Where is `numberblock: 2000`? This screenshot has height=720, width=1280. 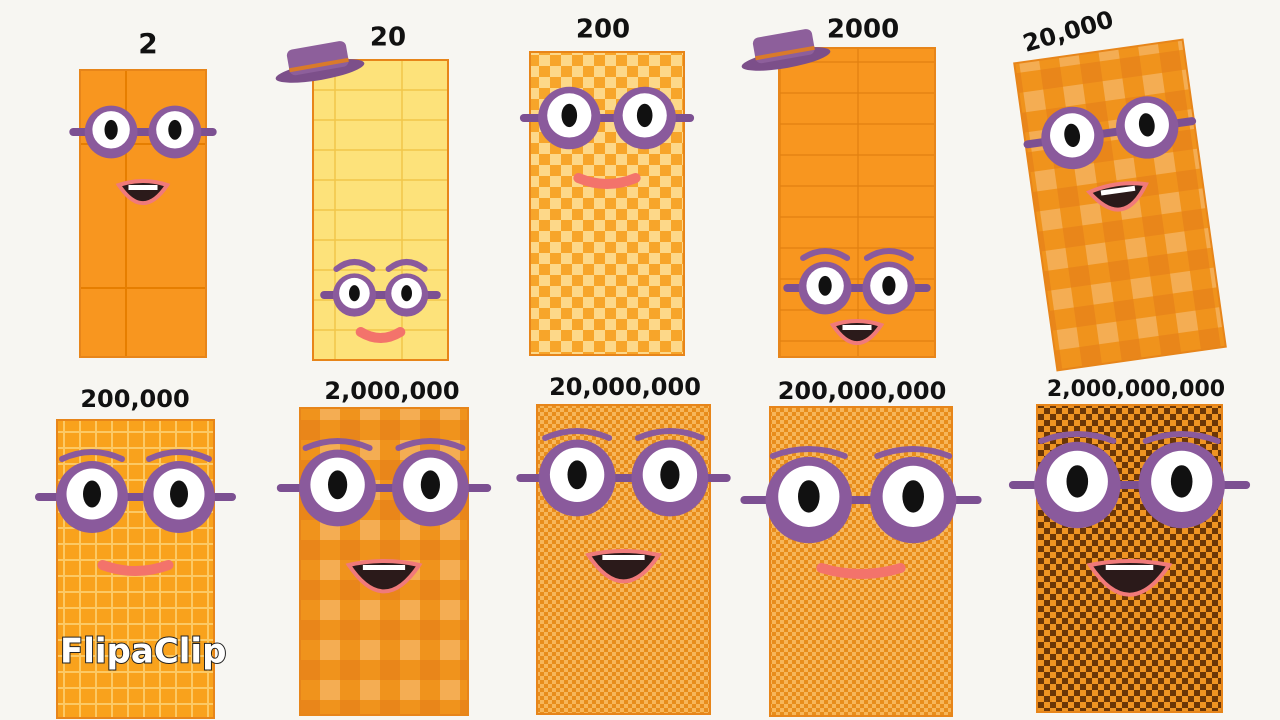
numberblock: 2000 is located at coordinates (838, 186).